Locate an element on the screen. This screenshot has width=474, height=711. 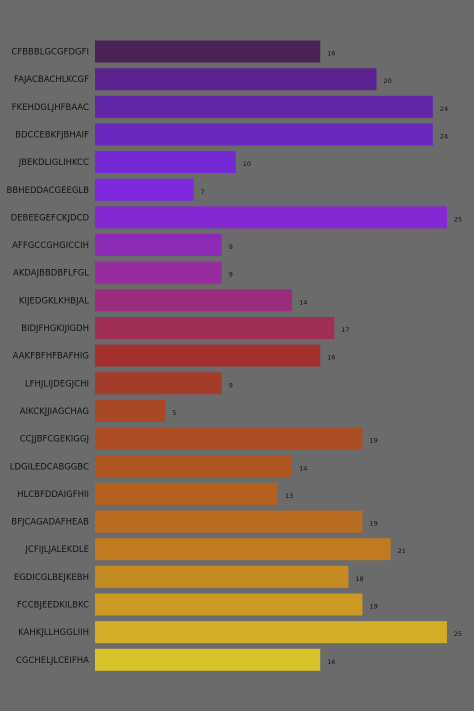
bar-bfjcagadafheab is located at coordinates (229, 521).